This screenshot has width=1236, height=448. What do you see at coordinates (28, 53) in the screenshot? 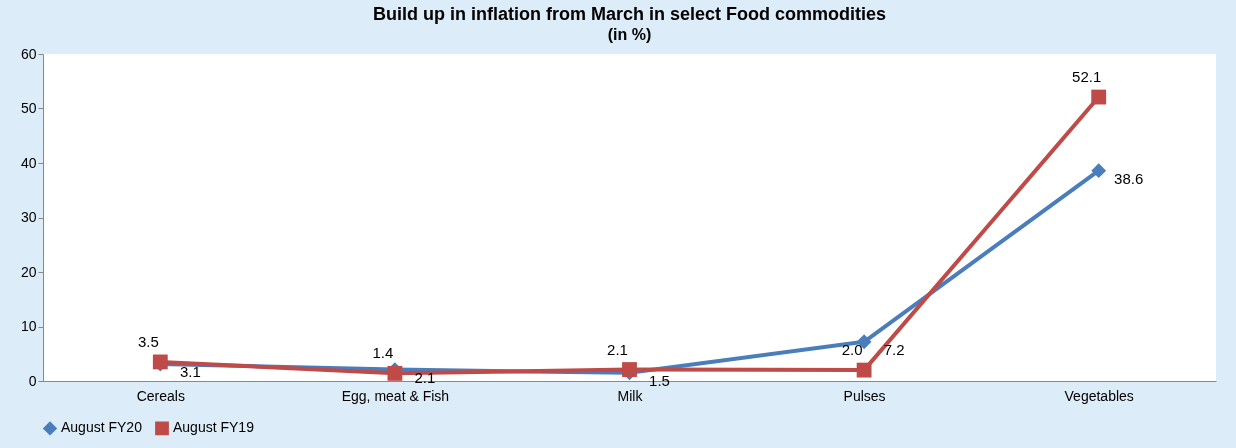
I see `y-tick-label: 60` at bounding box center [28, 53].